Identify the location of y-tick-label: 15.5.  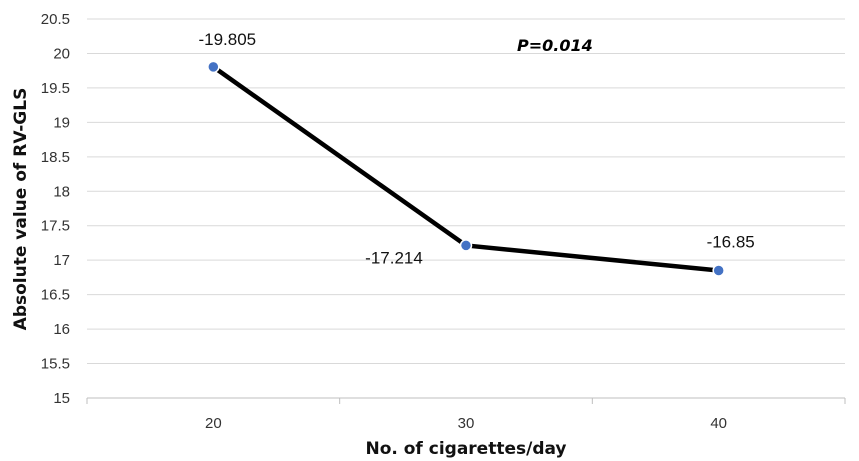
(55, 364).